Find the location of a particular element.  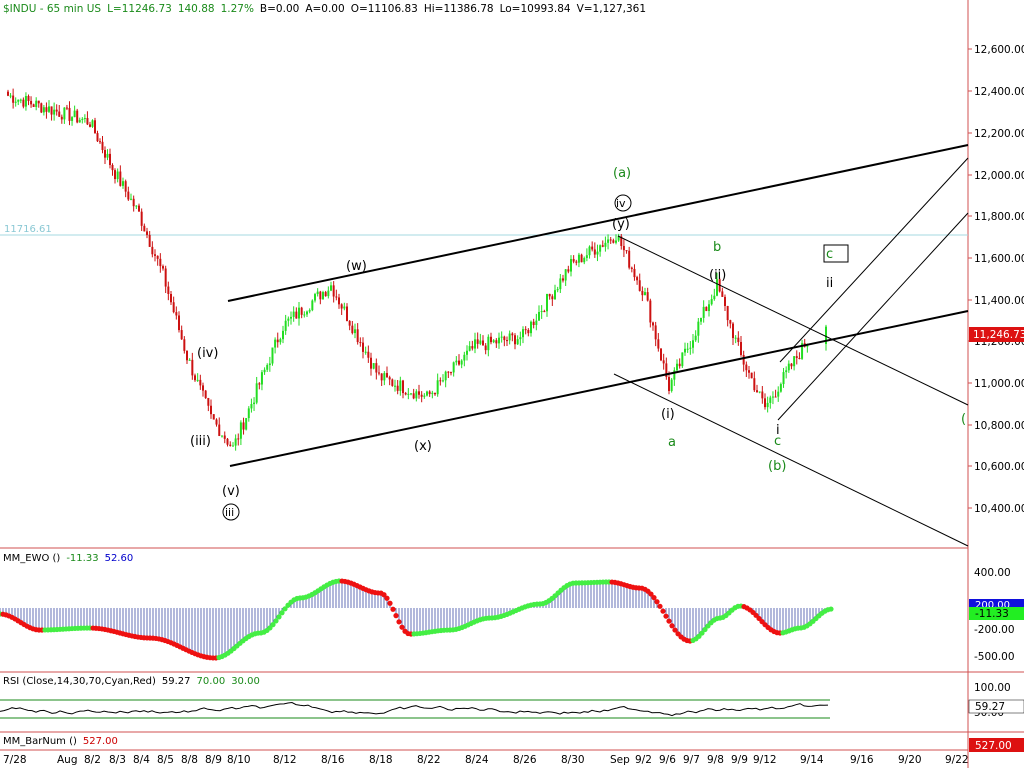

wave-label: b is located at coordinates (717, 247).